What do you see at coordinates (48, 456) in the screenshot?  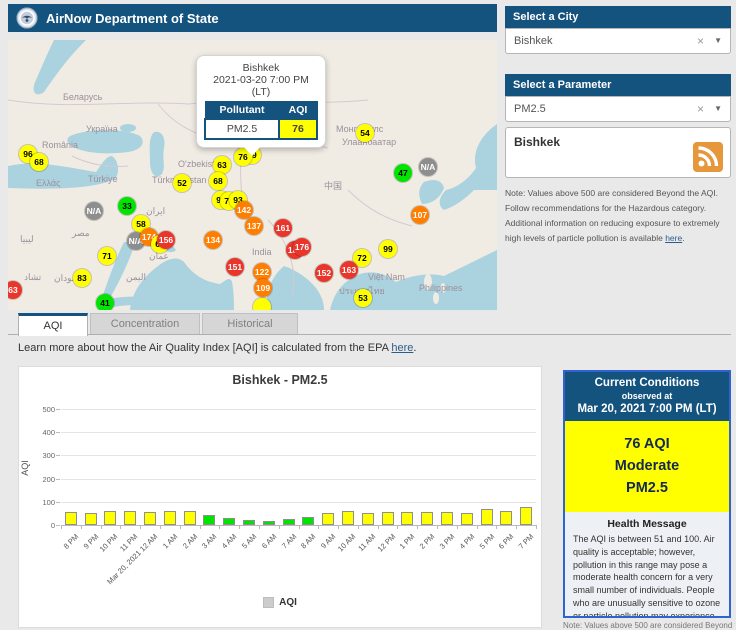 I see `y-tick-label: 300` at bounding box center [48, 456].